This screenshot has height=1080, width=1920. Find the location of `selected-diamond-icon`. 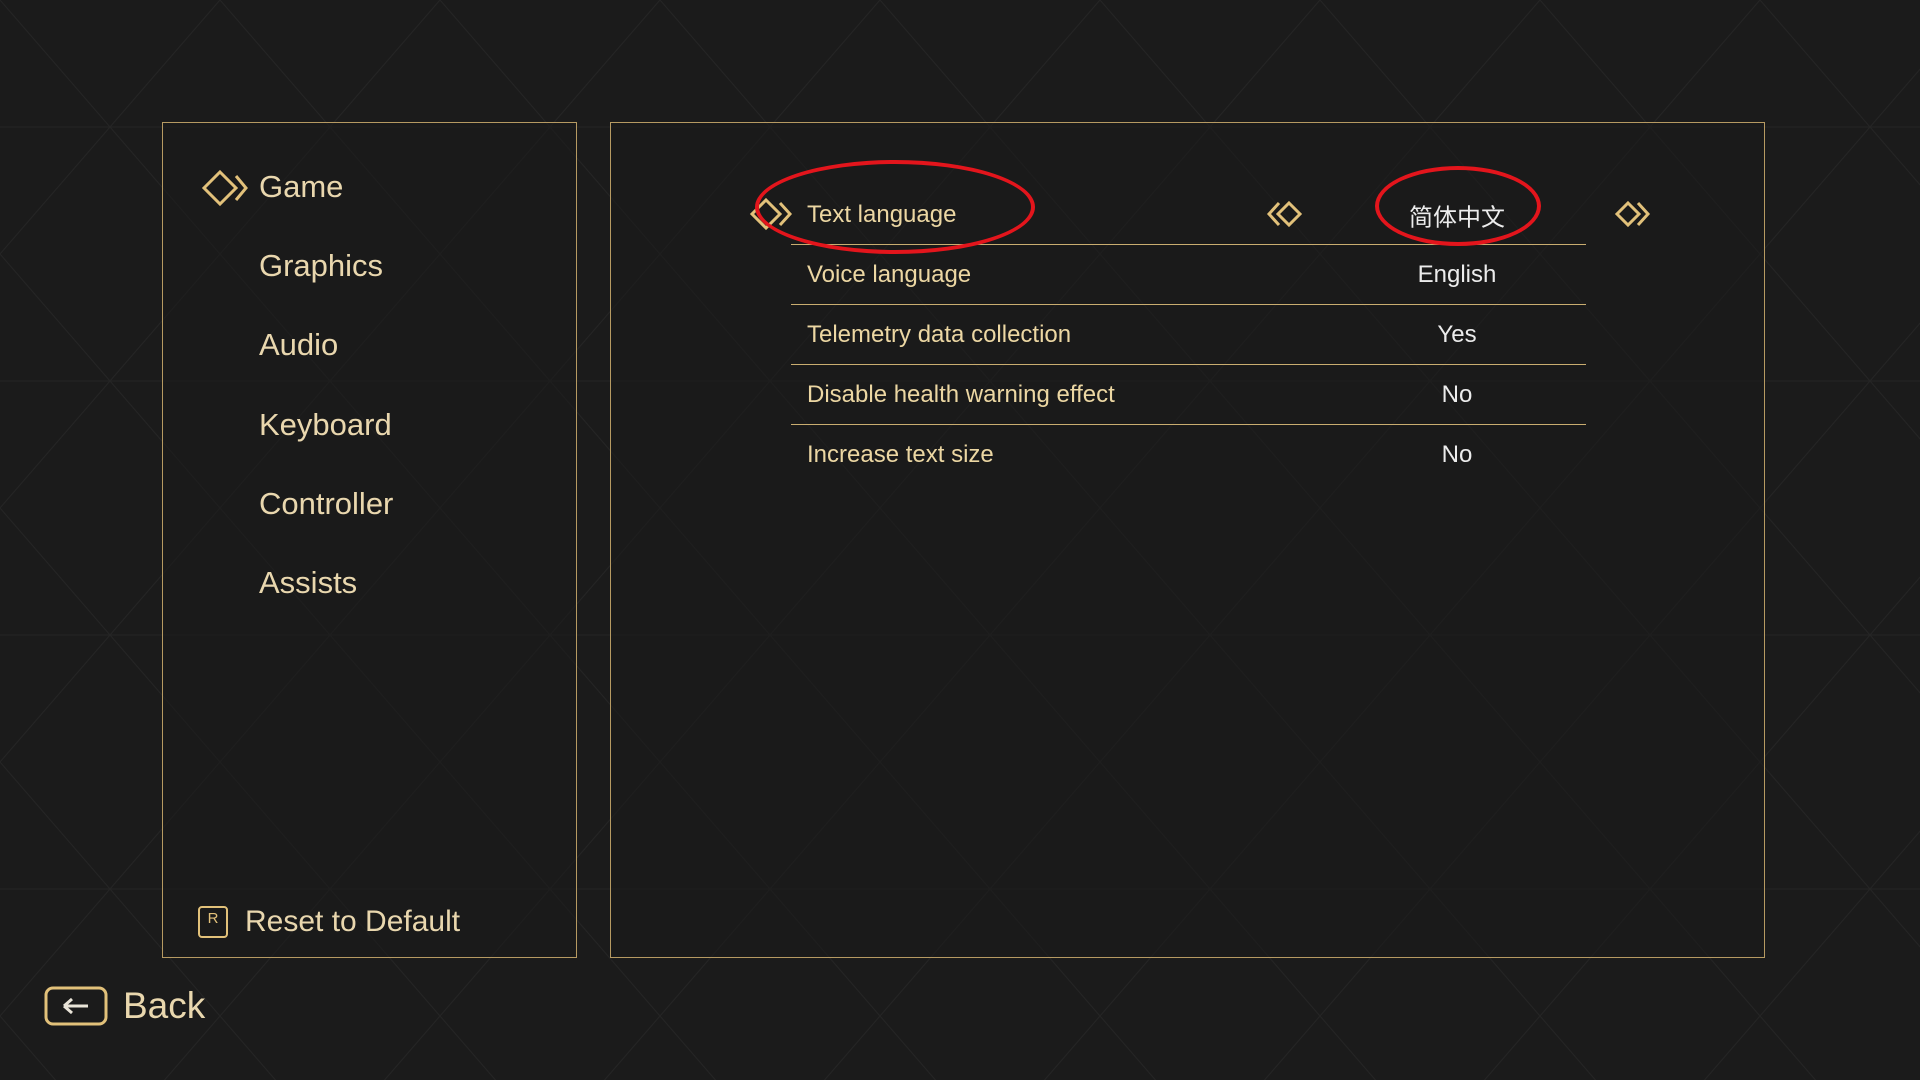

selected-diamond-icon is located at coordinates (224, 188).